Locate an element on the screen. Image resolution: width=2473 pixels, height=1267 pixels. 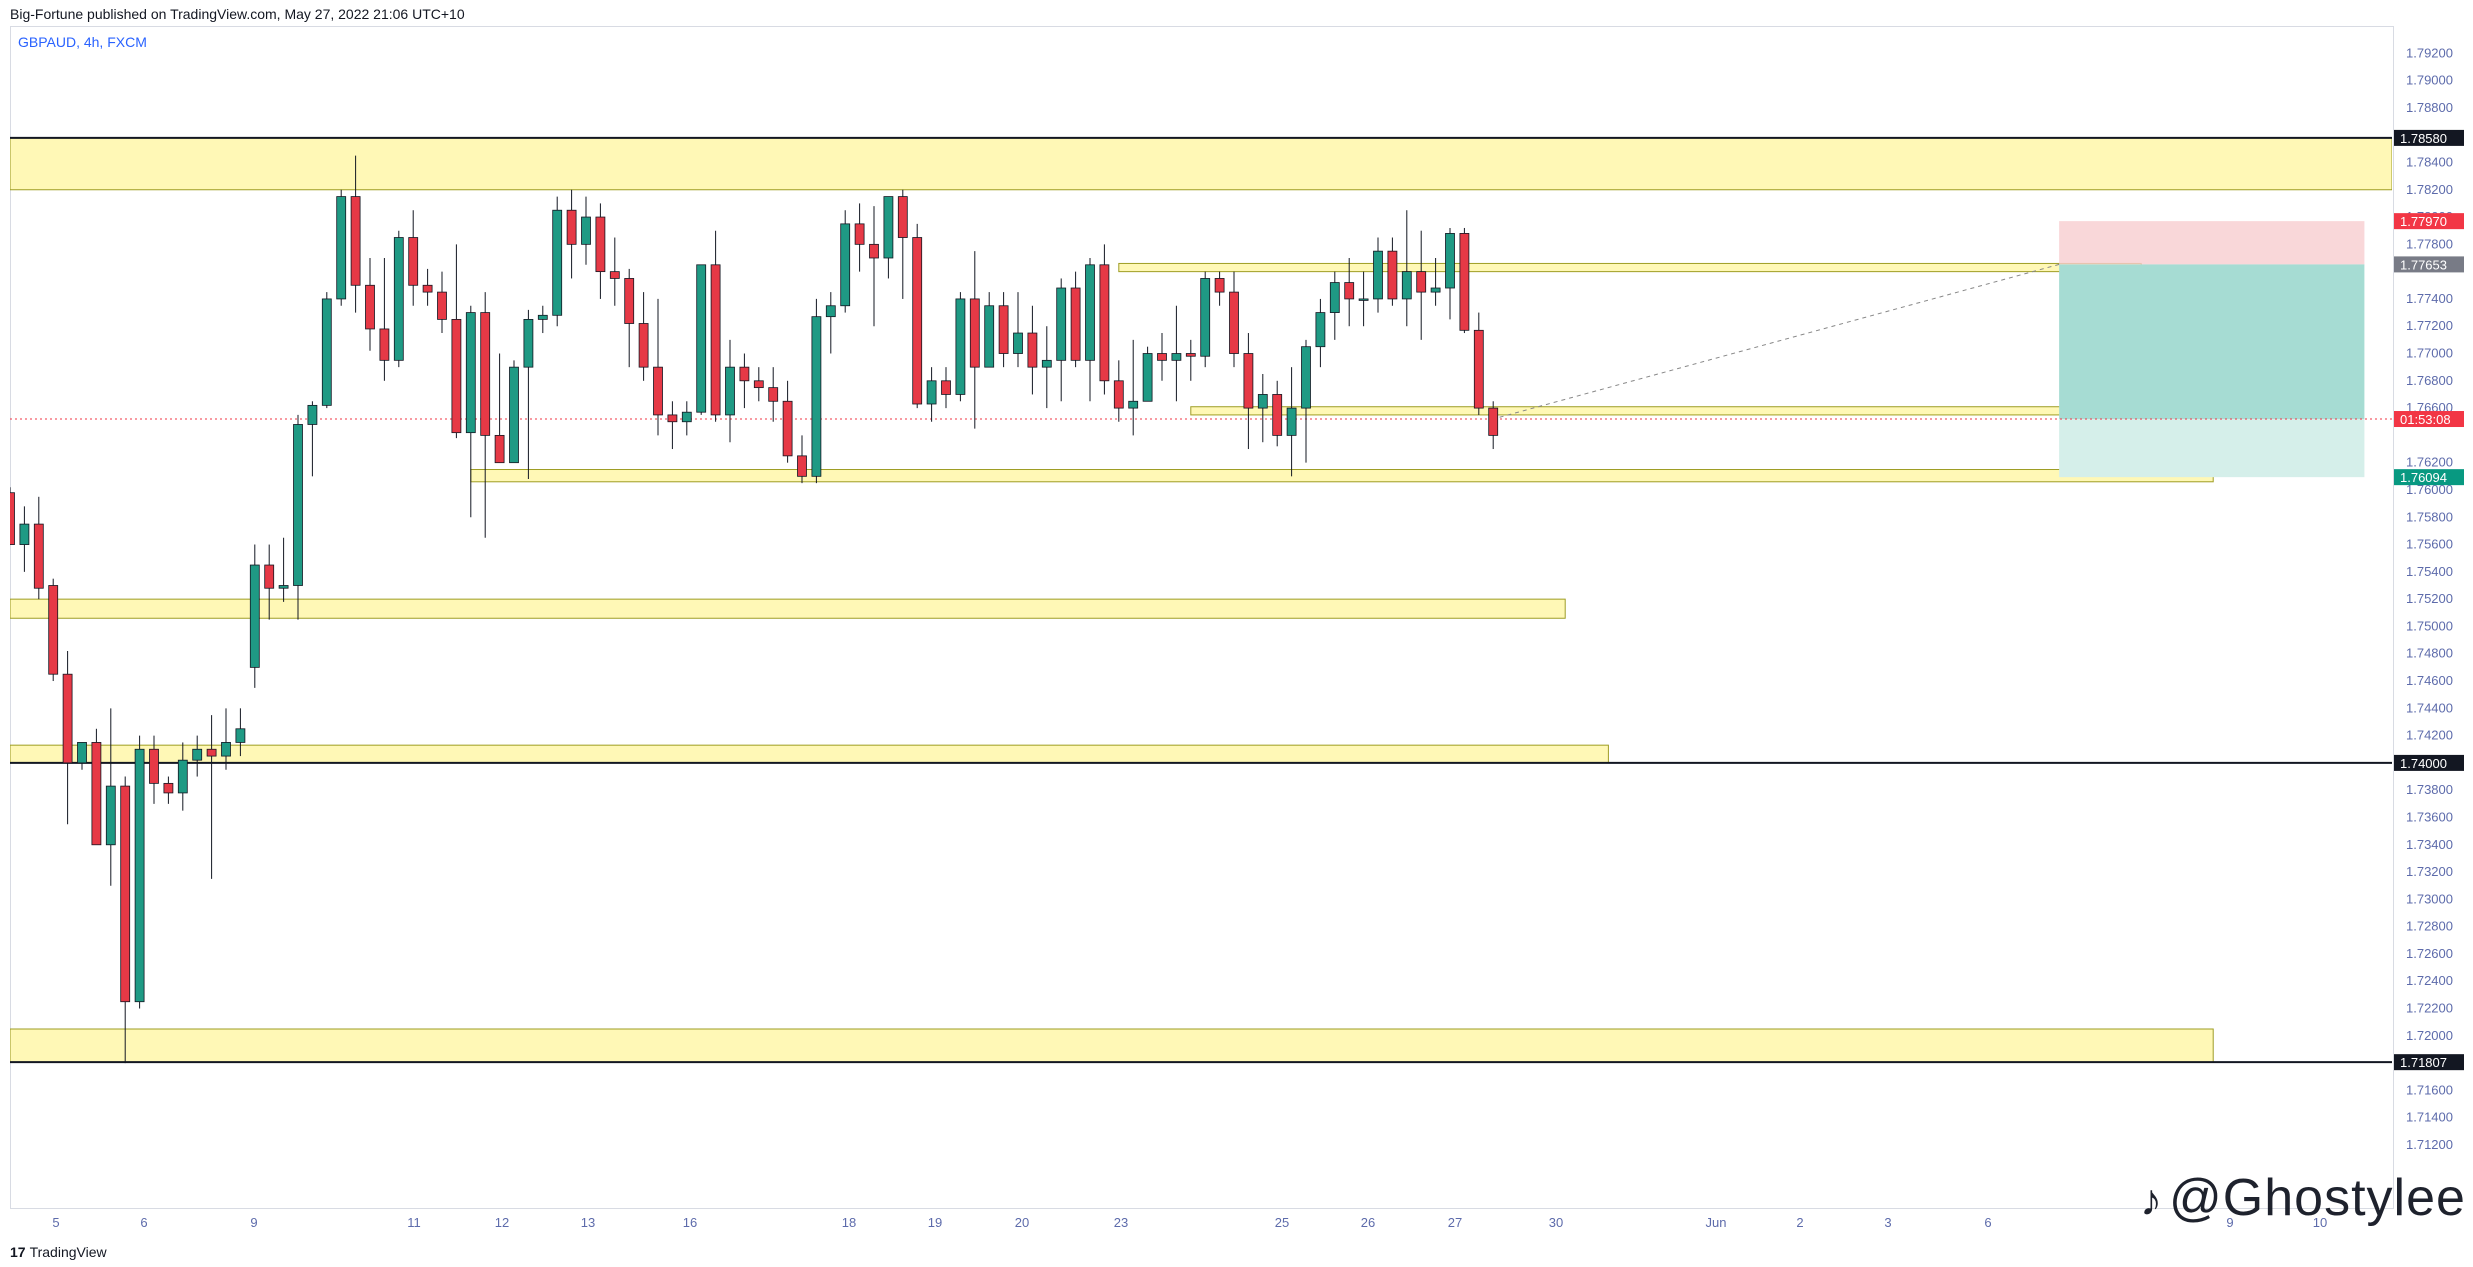
y-tick-label: 1.73800 is located at coordinates (2429, 789).